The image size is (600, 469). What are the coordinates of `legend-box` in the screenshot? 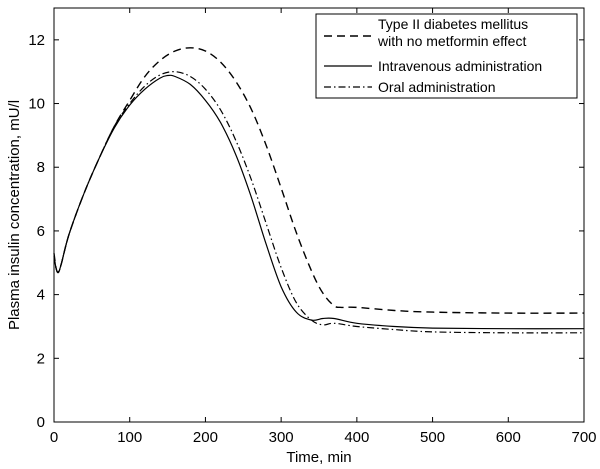 It's located at (446, 56).